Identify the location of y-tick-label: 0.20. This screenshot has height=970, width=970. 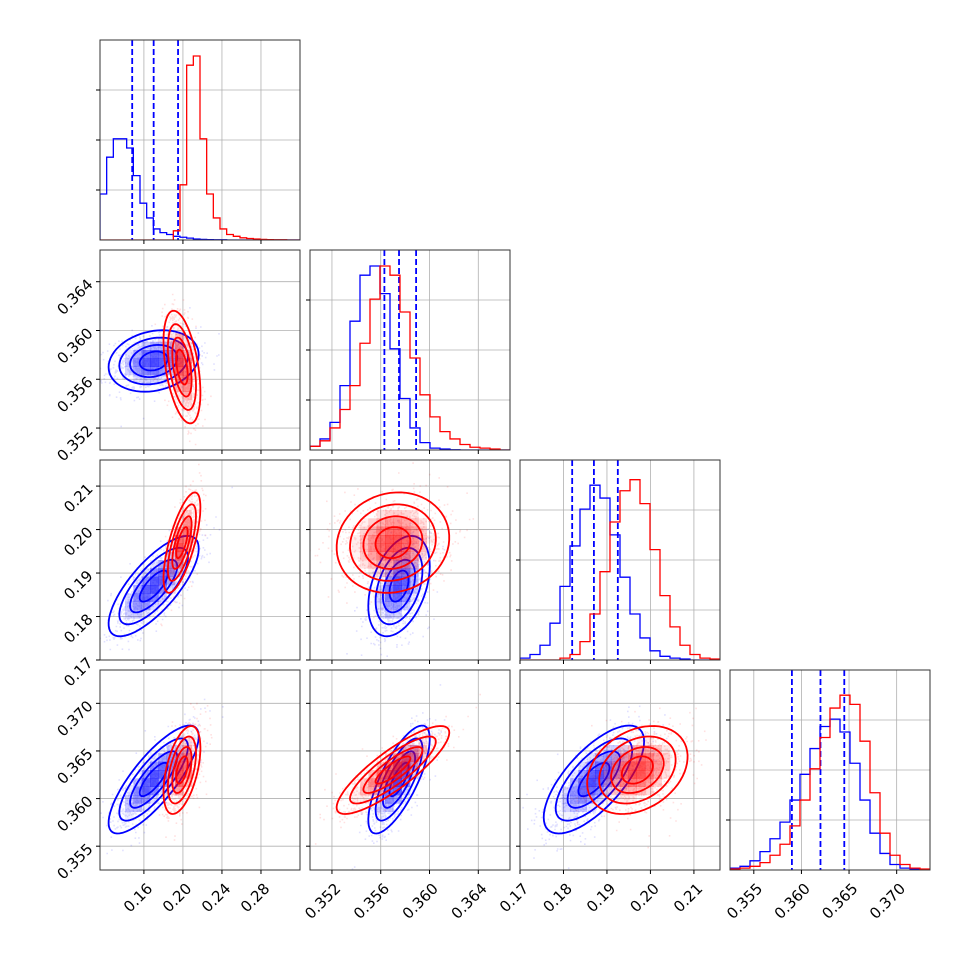
(78, 541).